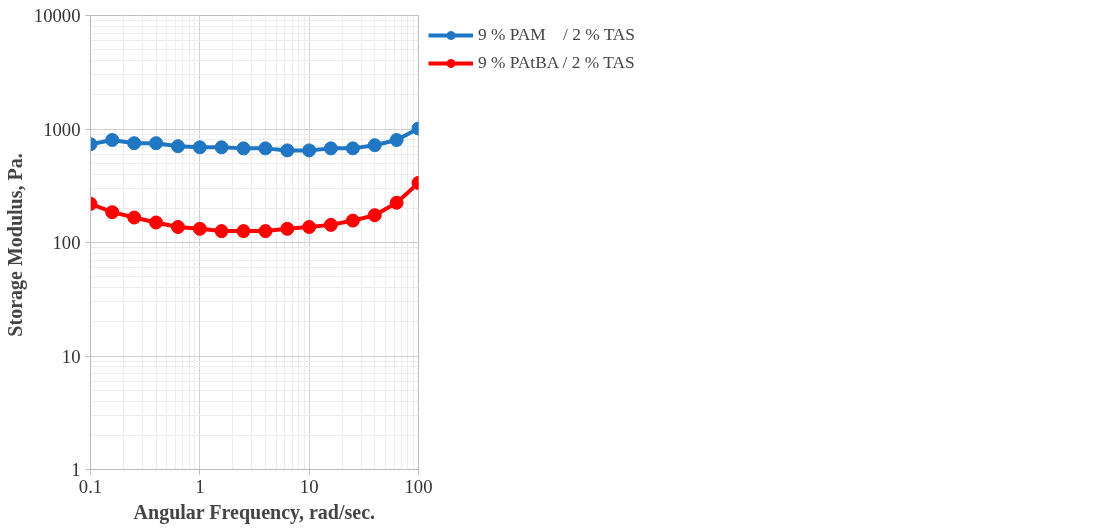  What do you see at coordinates (200, 486) in the screenshot?
I see `x-tick-label: 1` at bounding box center [200, 486].